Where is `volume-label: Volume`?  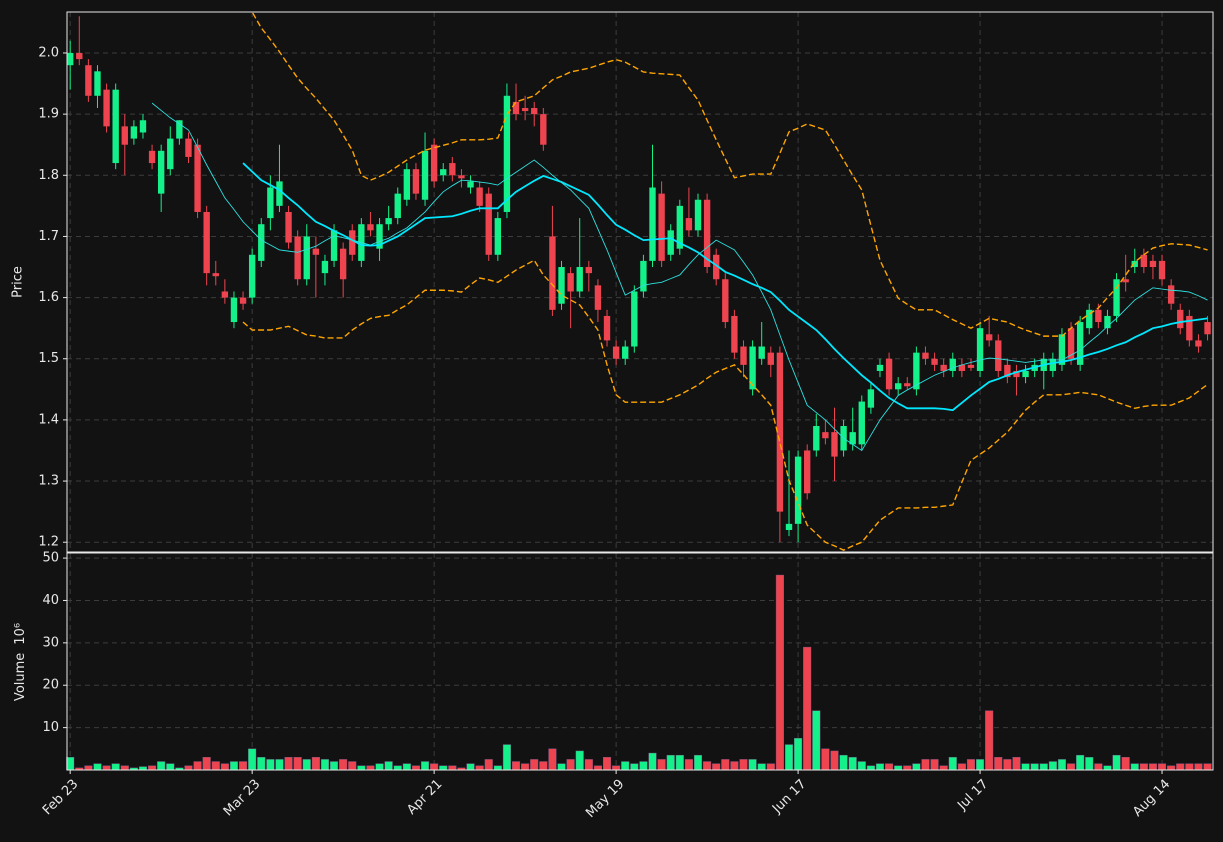
volume-label: Volume is located at coordinates (20, 677).